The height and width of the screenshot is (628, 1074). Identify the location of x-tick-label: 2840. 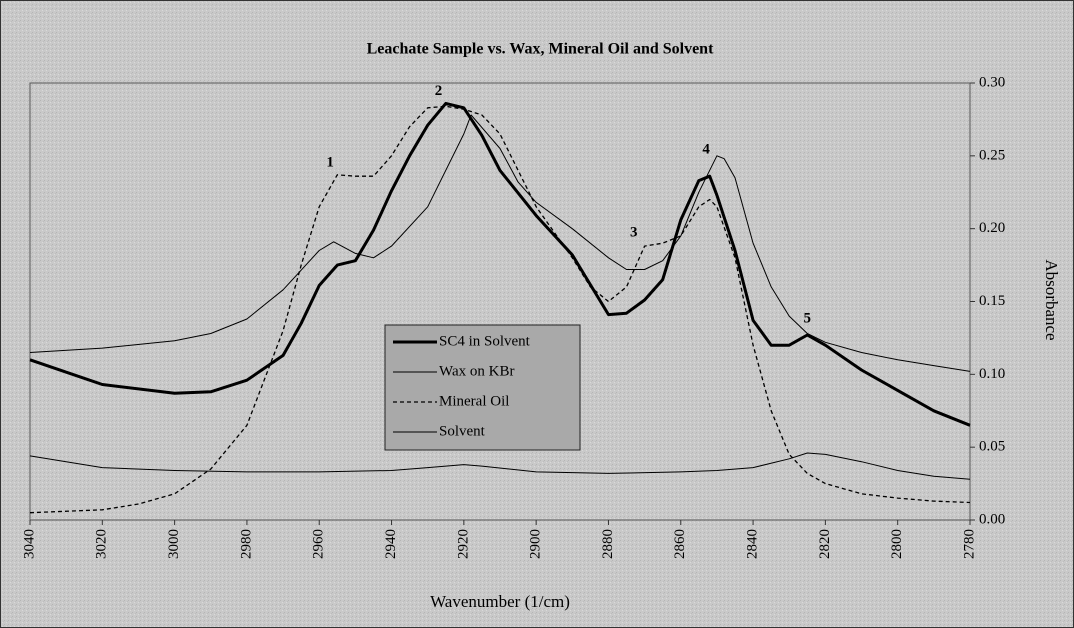
(753, 544).